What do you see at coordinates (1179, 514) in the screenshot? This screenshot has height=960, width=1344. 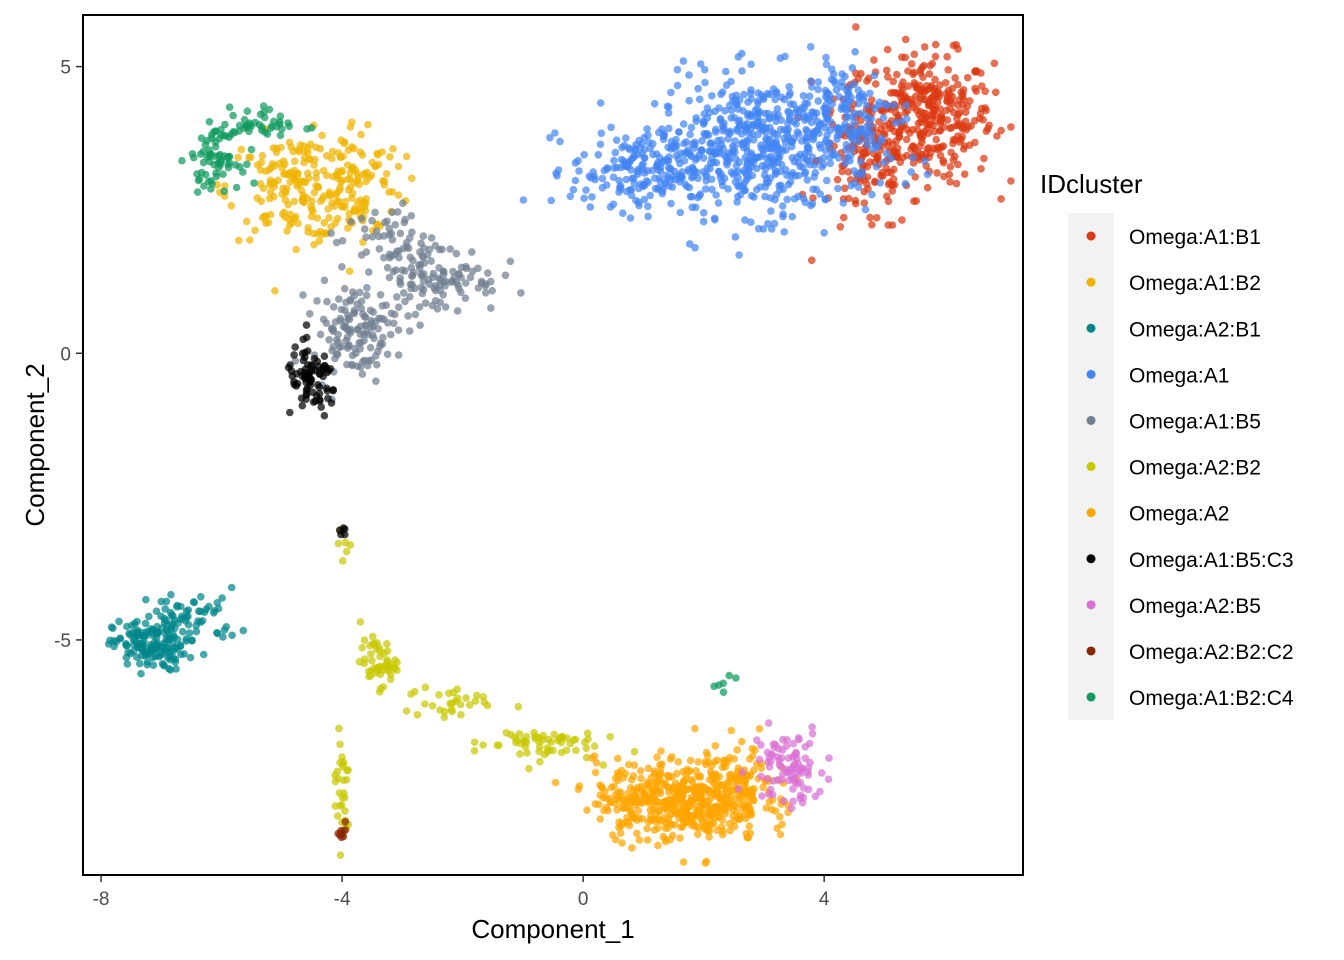 I see `legend-label-6: Omega:A2` at bounding box center [1179, 514].